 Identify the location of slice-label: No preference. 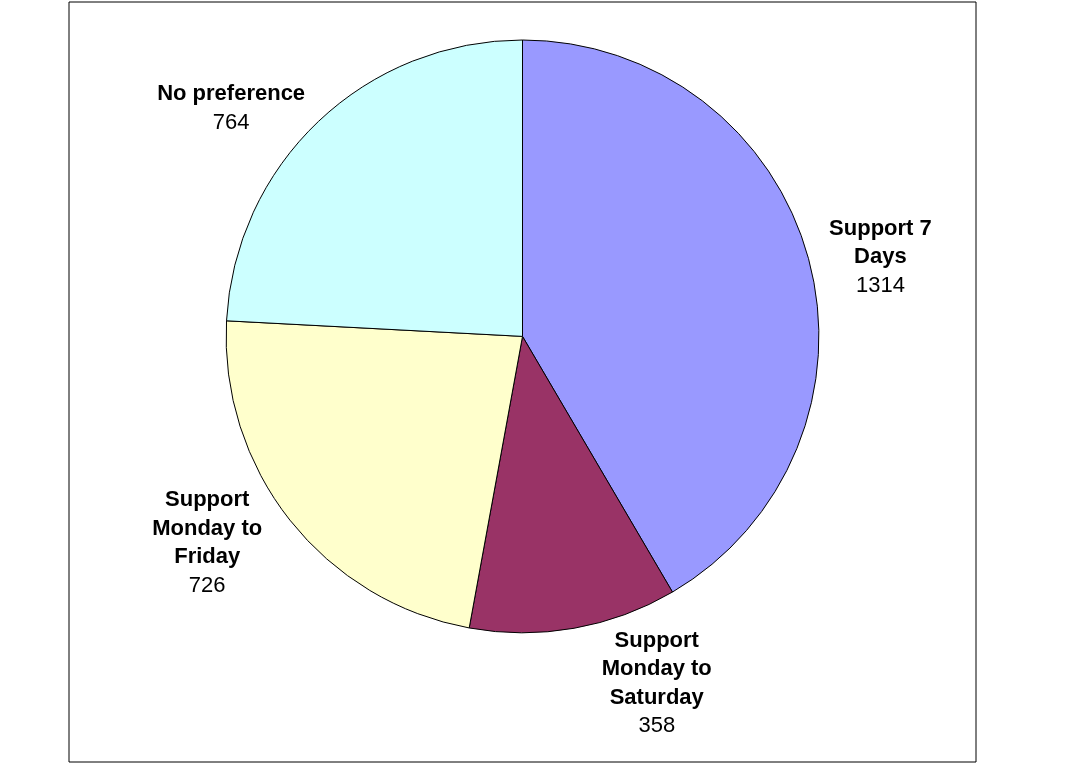
(231, 93).